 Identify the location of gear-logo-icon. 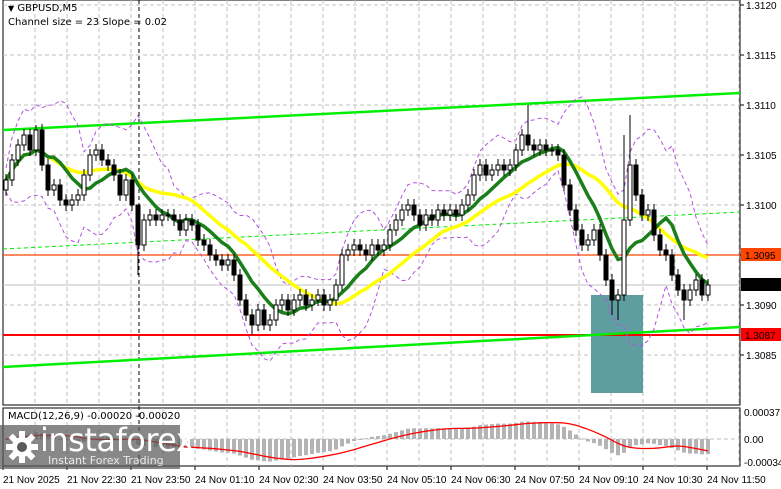
(22, 447).